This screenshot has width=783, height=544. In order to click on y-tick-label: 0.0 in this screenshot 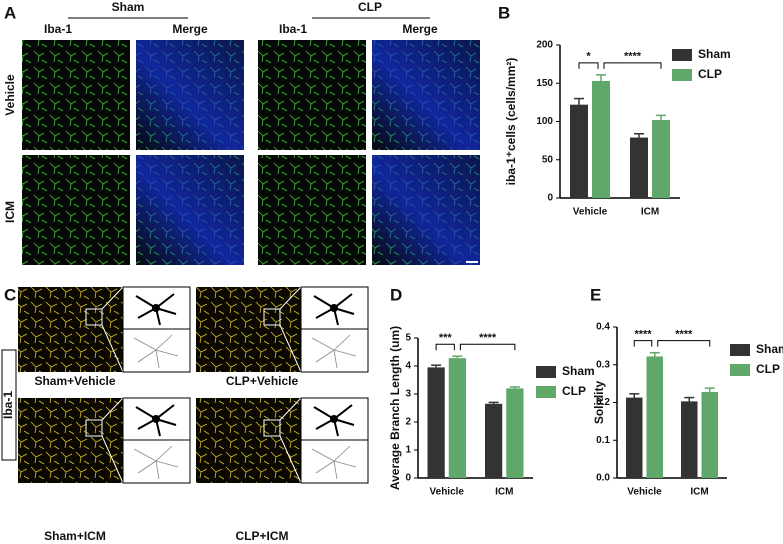, I will do `click(603, 478)`.